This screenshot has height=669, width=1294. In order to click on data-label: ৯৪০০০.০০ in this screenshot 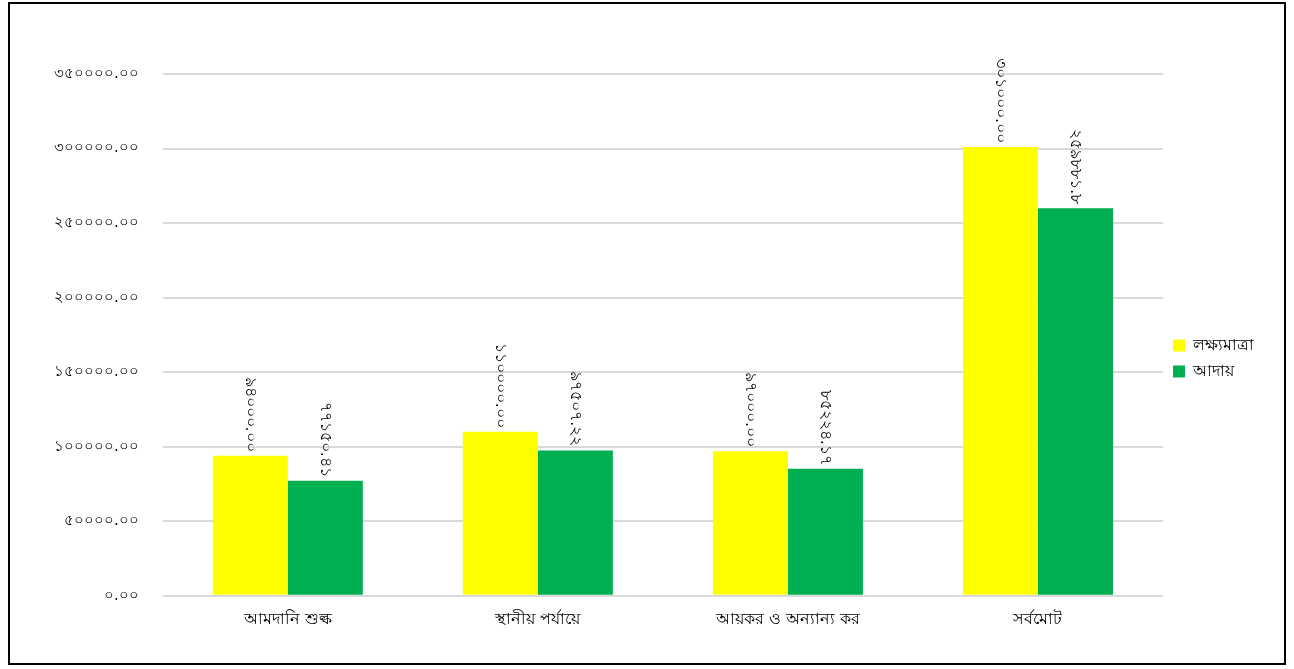, I will do `click(252, 414)`.